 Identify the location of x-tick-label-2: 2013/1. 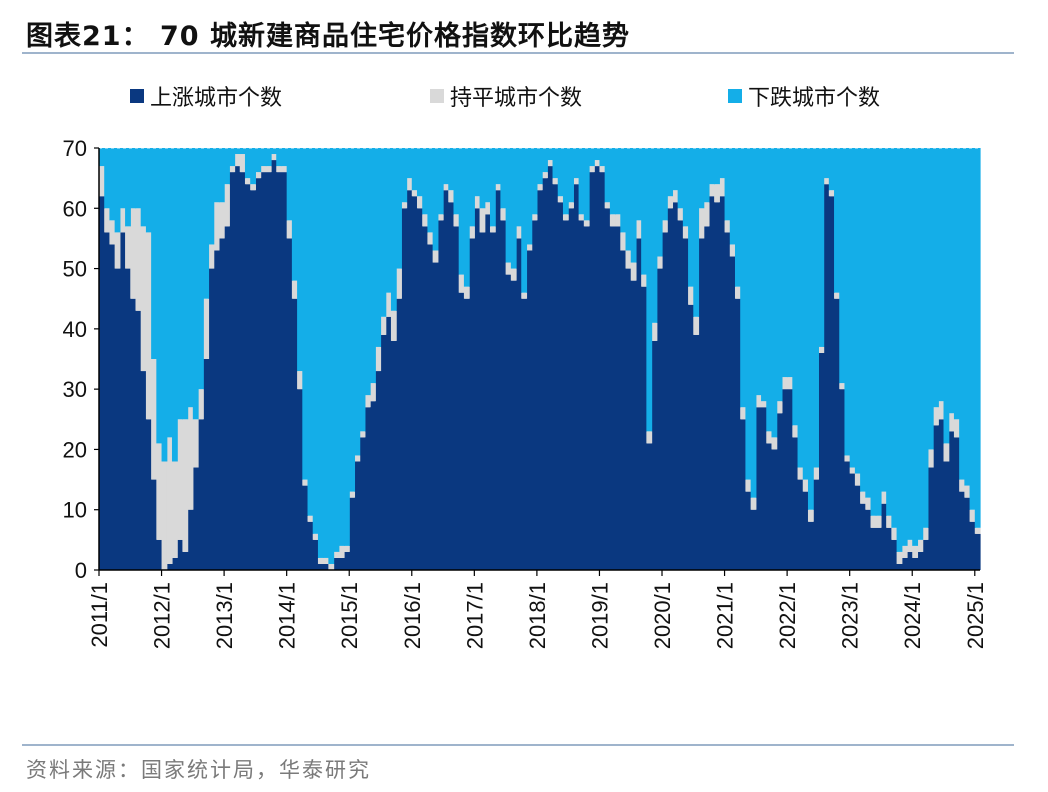
(224, 615).